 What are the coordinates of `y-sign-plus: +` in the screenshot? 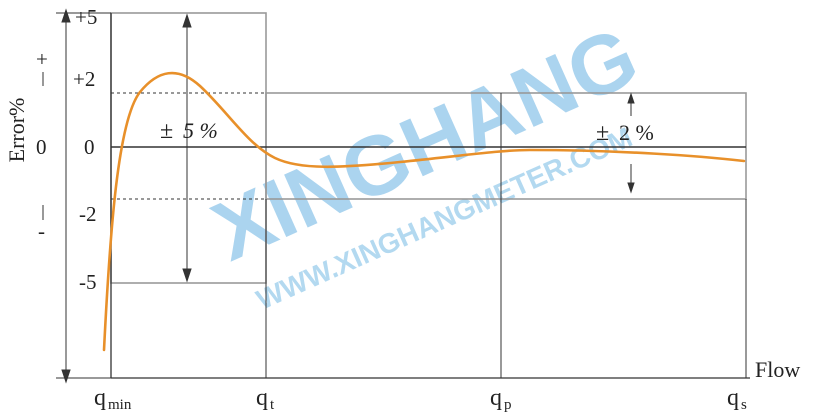 It's located at (42, 59).